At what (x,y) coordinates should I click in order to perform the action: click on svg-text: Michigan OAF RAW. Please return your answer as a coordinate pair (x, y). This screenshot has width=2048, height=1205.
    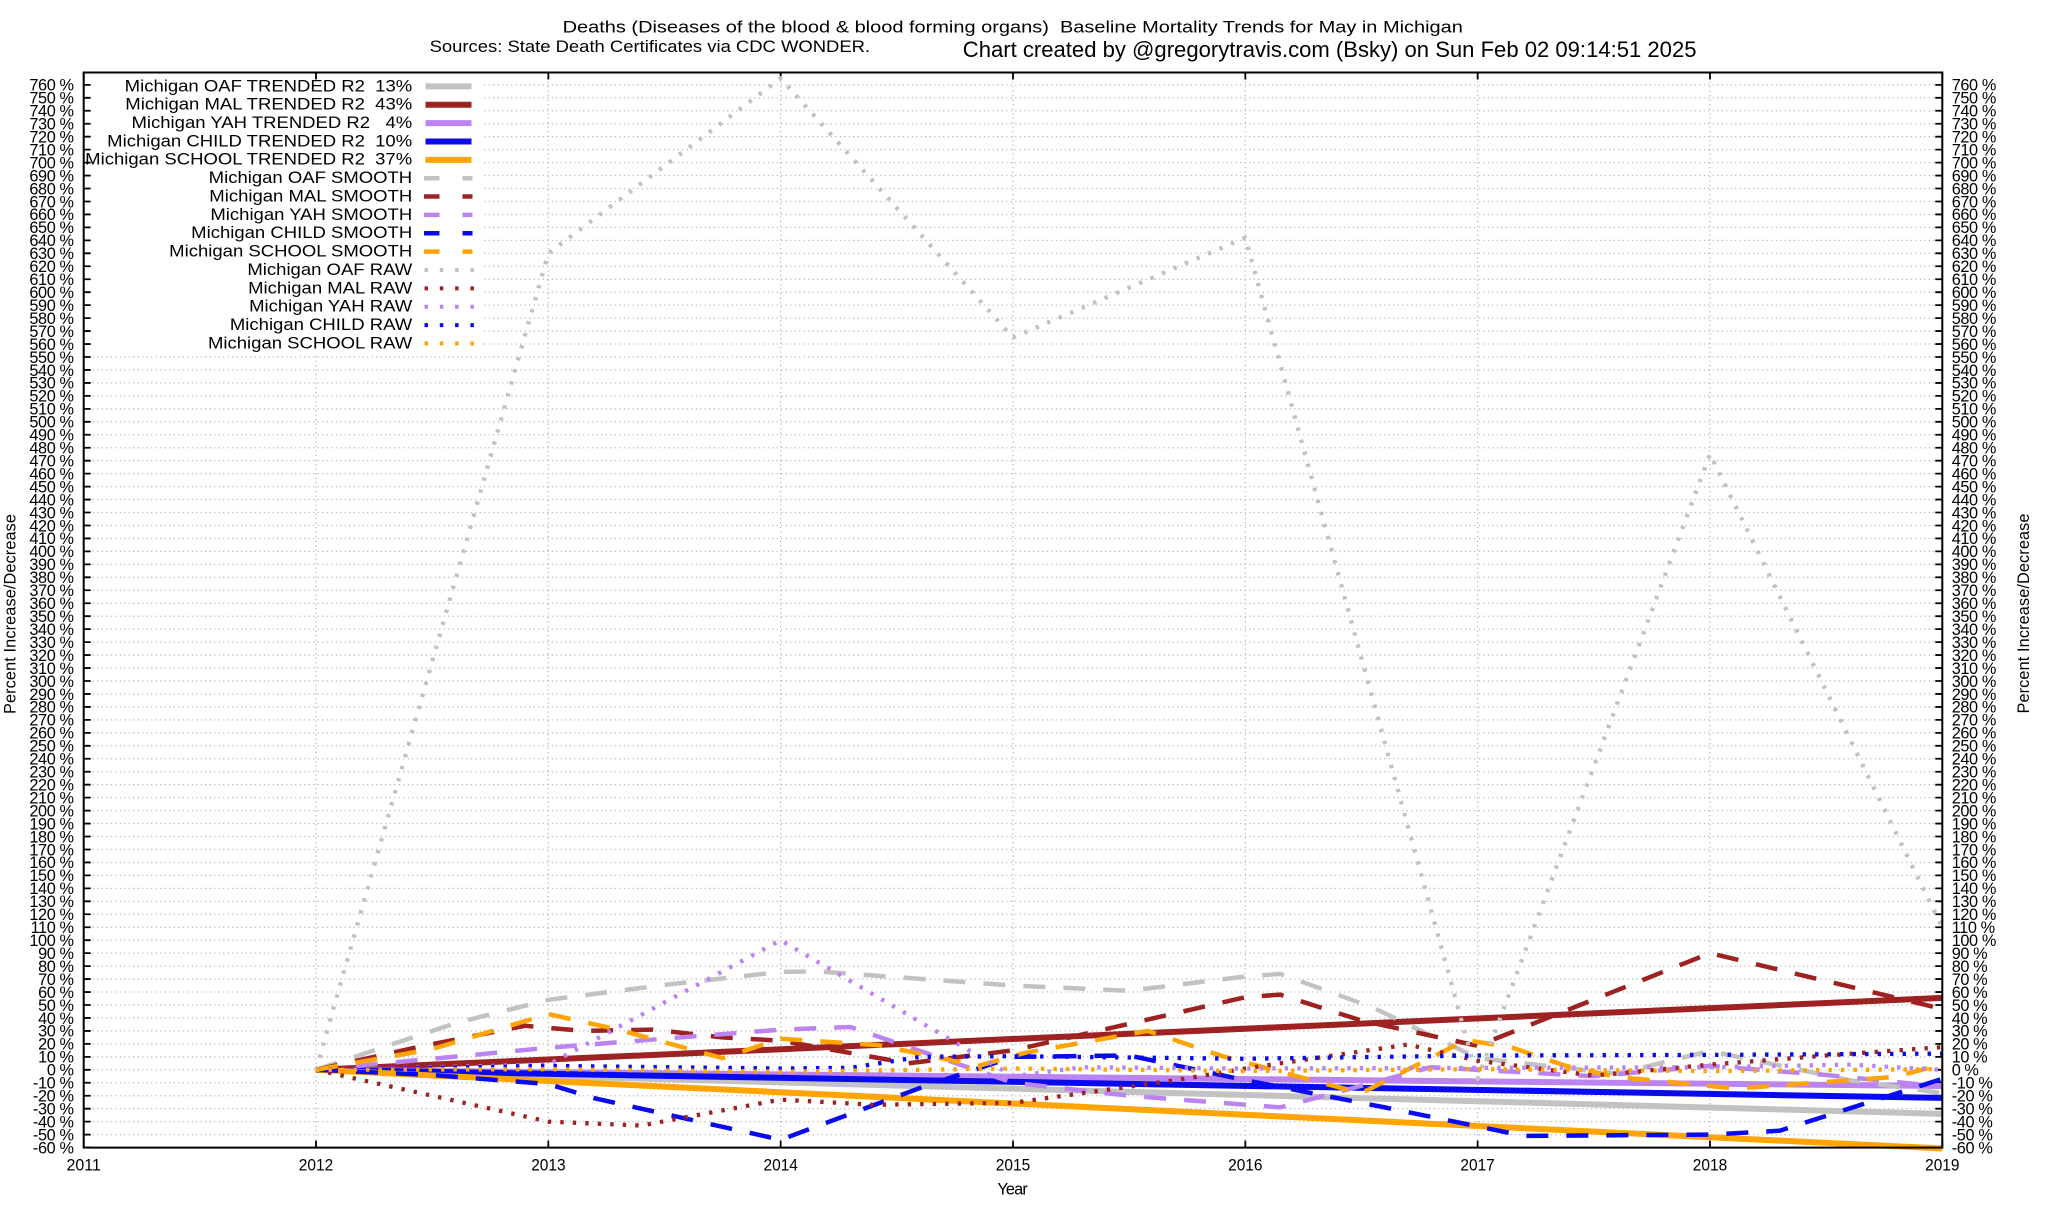
    Looking at the image, I should click on (330, 270).